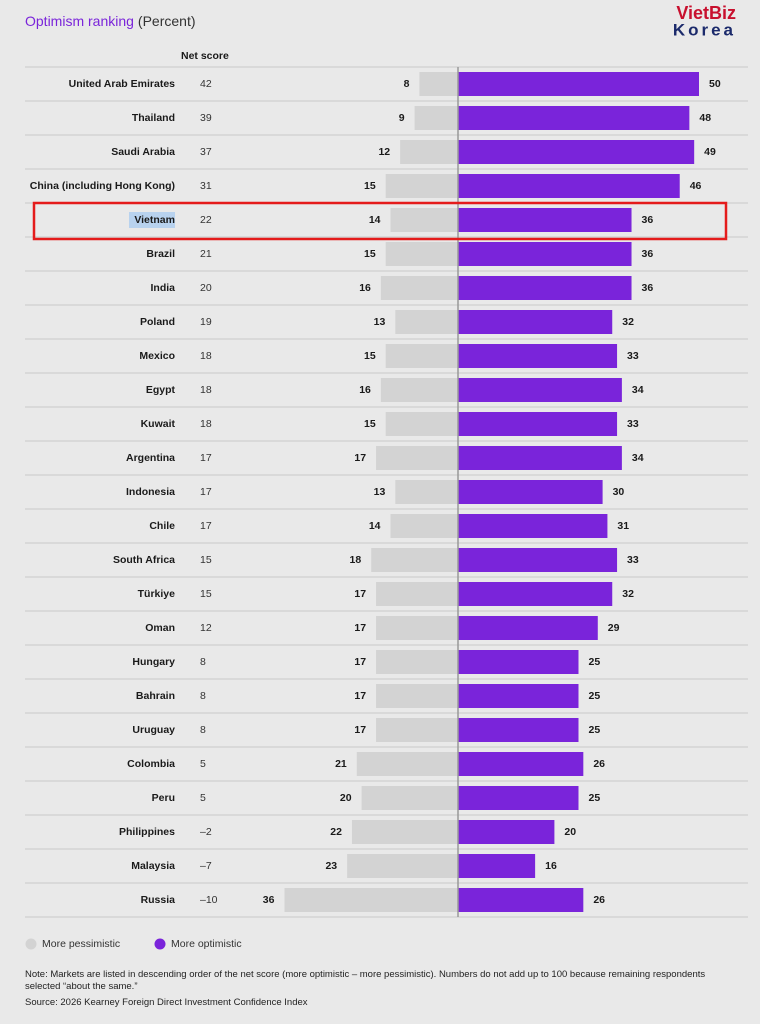 This screenshot has height=1024, width=760. What do you see at coordinates (158, 900) in the screenshot?
I see `category-label: Russia` at bounding box center [158, 900].